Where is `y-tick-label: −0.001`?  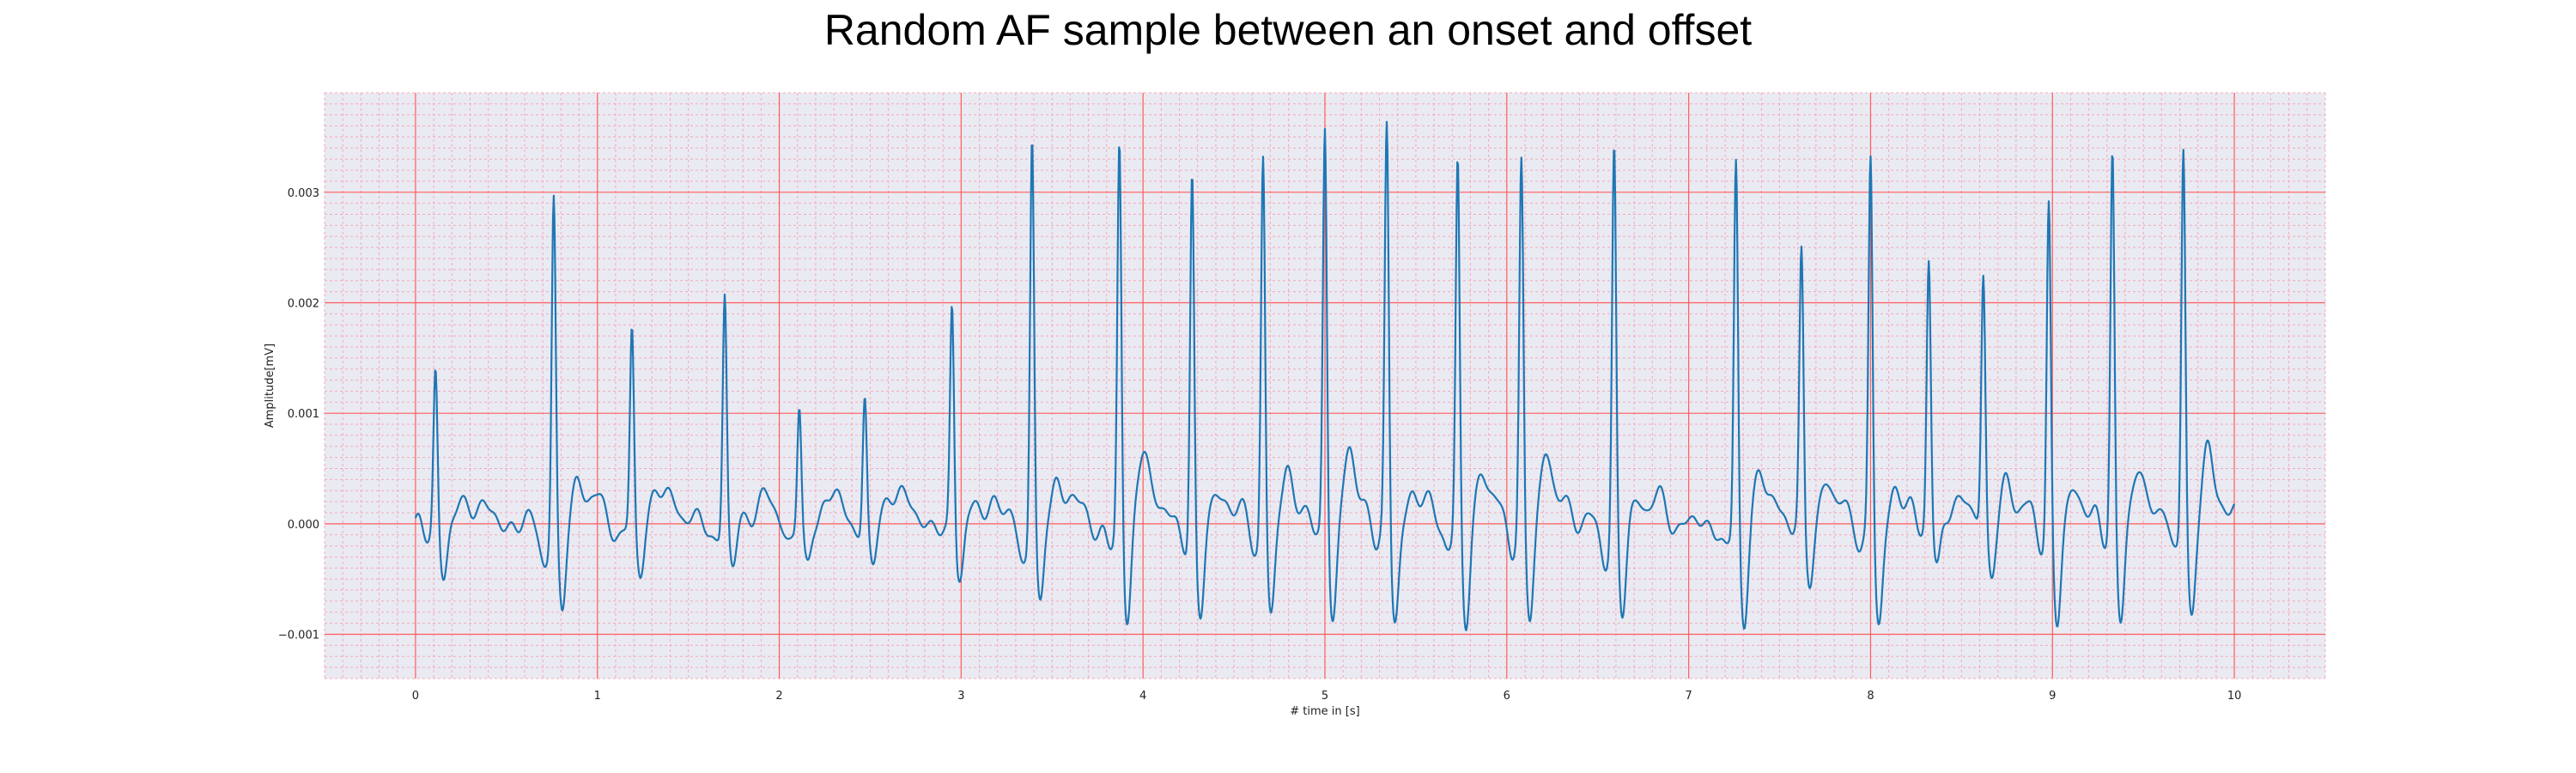
y-tick-label: −0.001 is located at coordinates (298, 636).